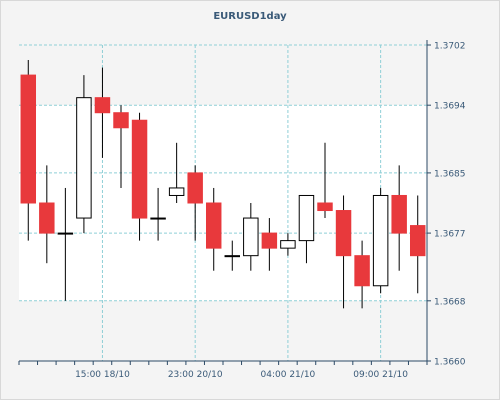 Image resolution: width=500 pixels, height=400 pixels. I want to click on x-tick-label: 09:00 21/10, so click(380, 375).